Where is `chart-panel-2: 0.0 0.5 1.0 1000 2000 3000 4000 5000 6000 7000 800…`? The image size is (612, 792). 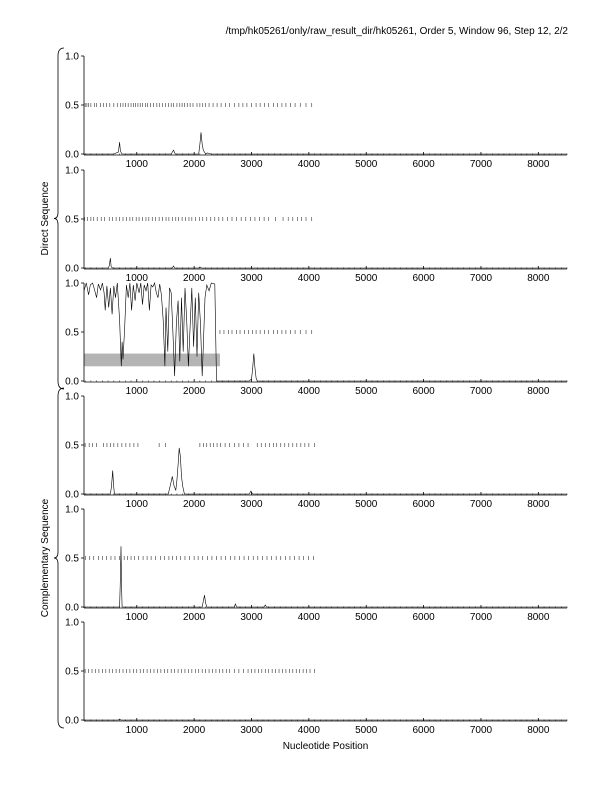
chart-panel-2: 0.0 0.5 1.0 1000 2000 3000 4000 5000 6000 7000 800… is located at coordinates (316, 225).